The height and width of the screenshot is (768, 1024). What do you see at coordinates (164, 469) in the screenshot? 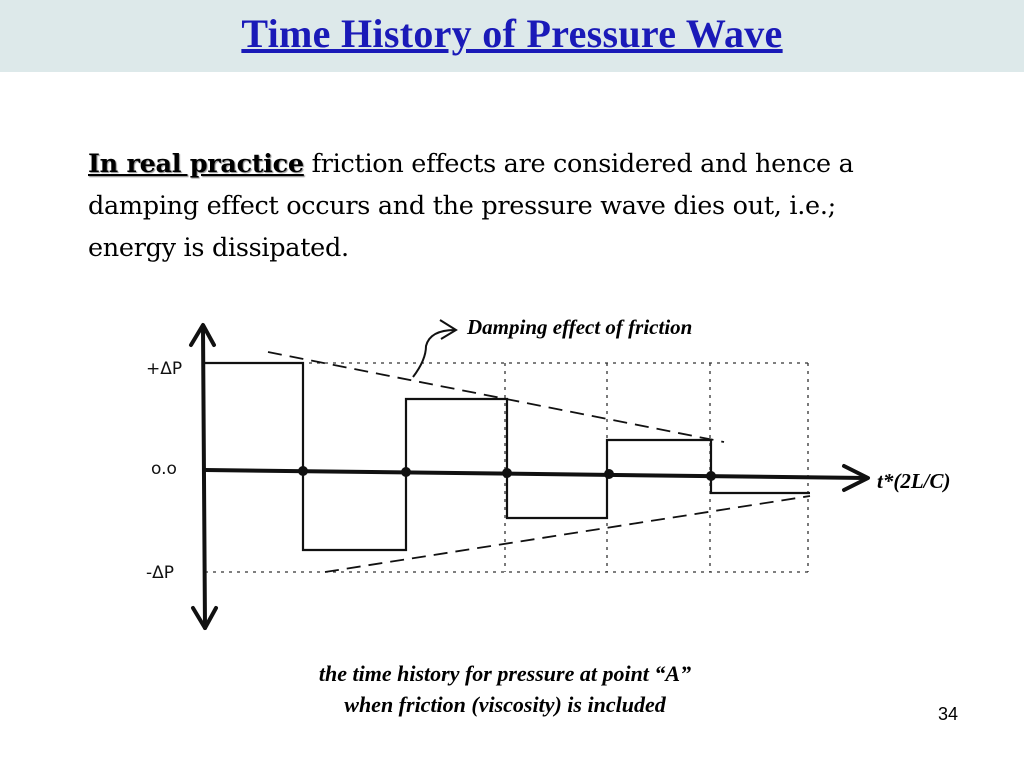
I see `label-zero: o.o` at bounding box center [164, 469].